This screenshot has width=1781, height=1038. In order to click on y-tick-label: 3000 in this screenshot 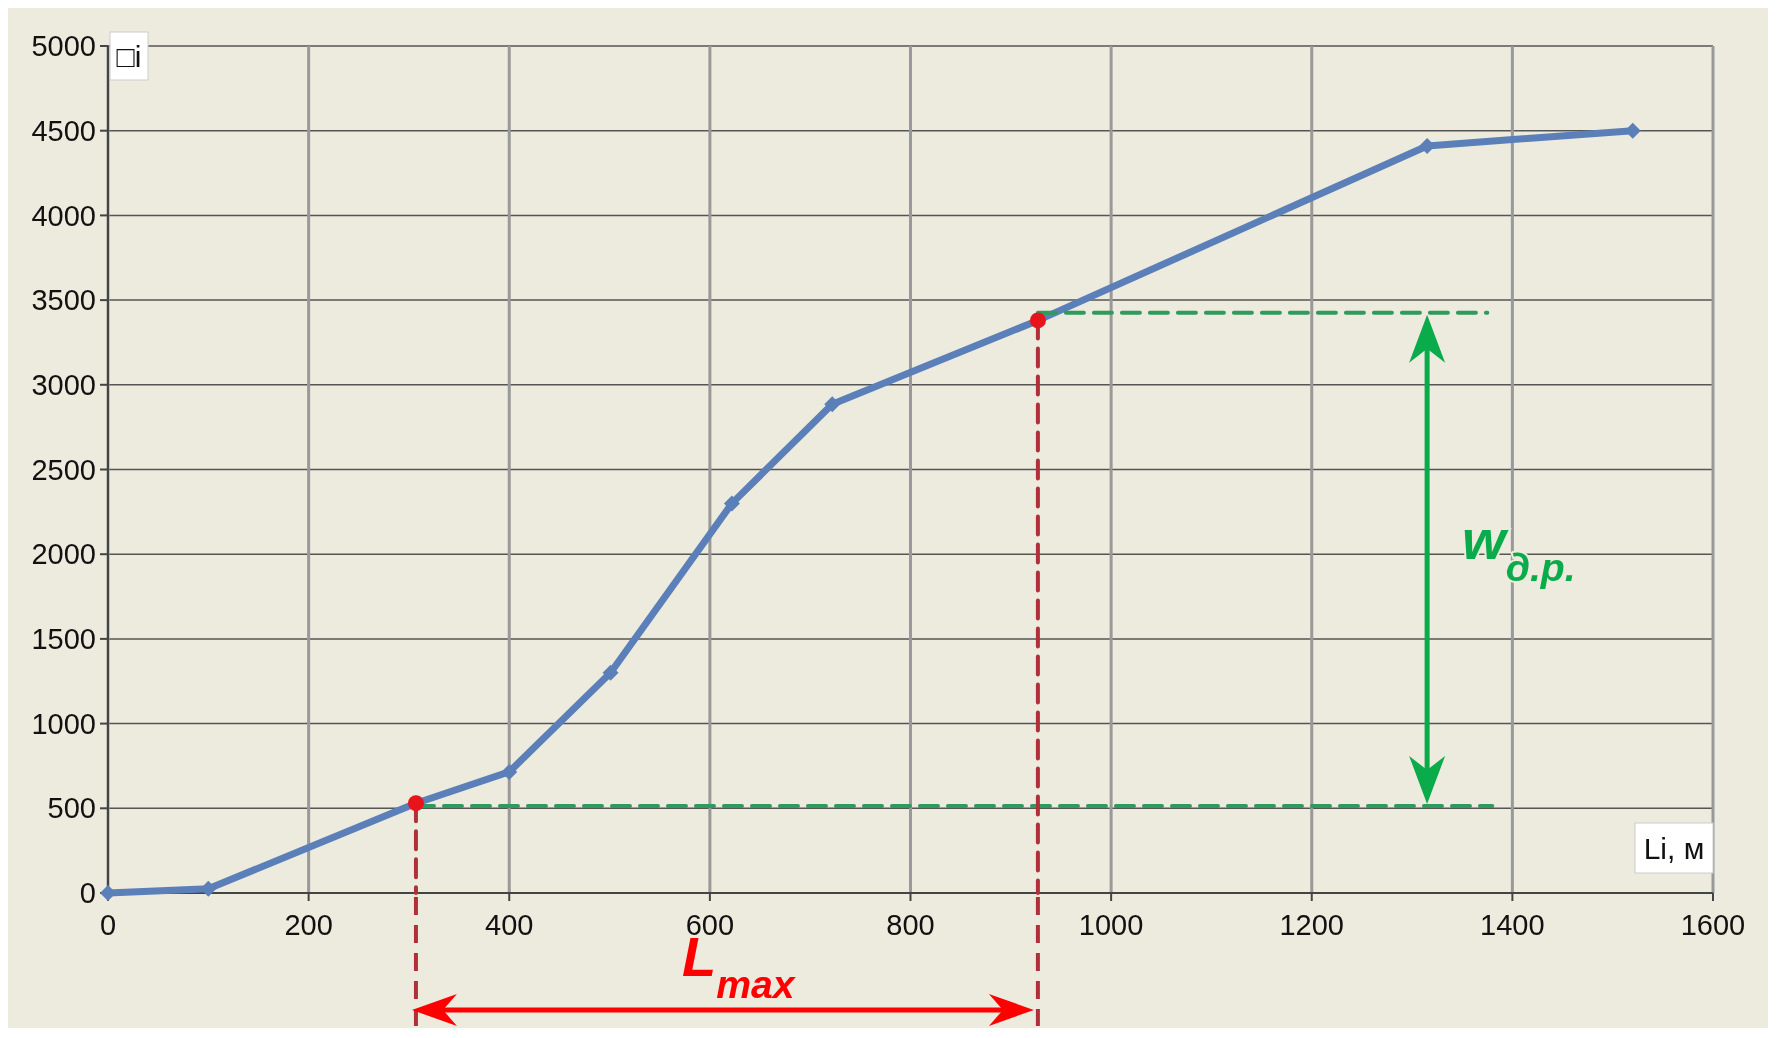, I will do `click(63, 384)`.